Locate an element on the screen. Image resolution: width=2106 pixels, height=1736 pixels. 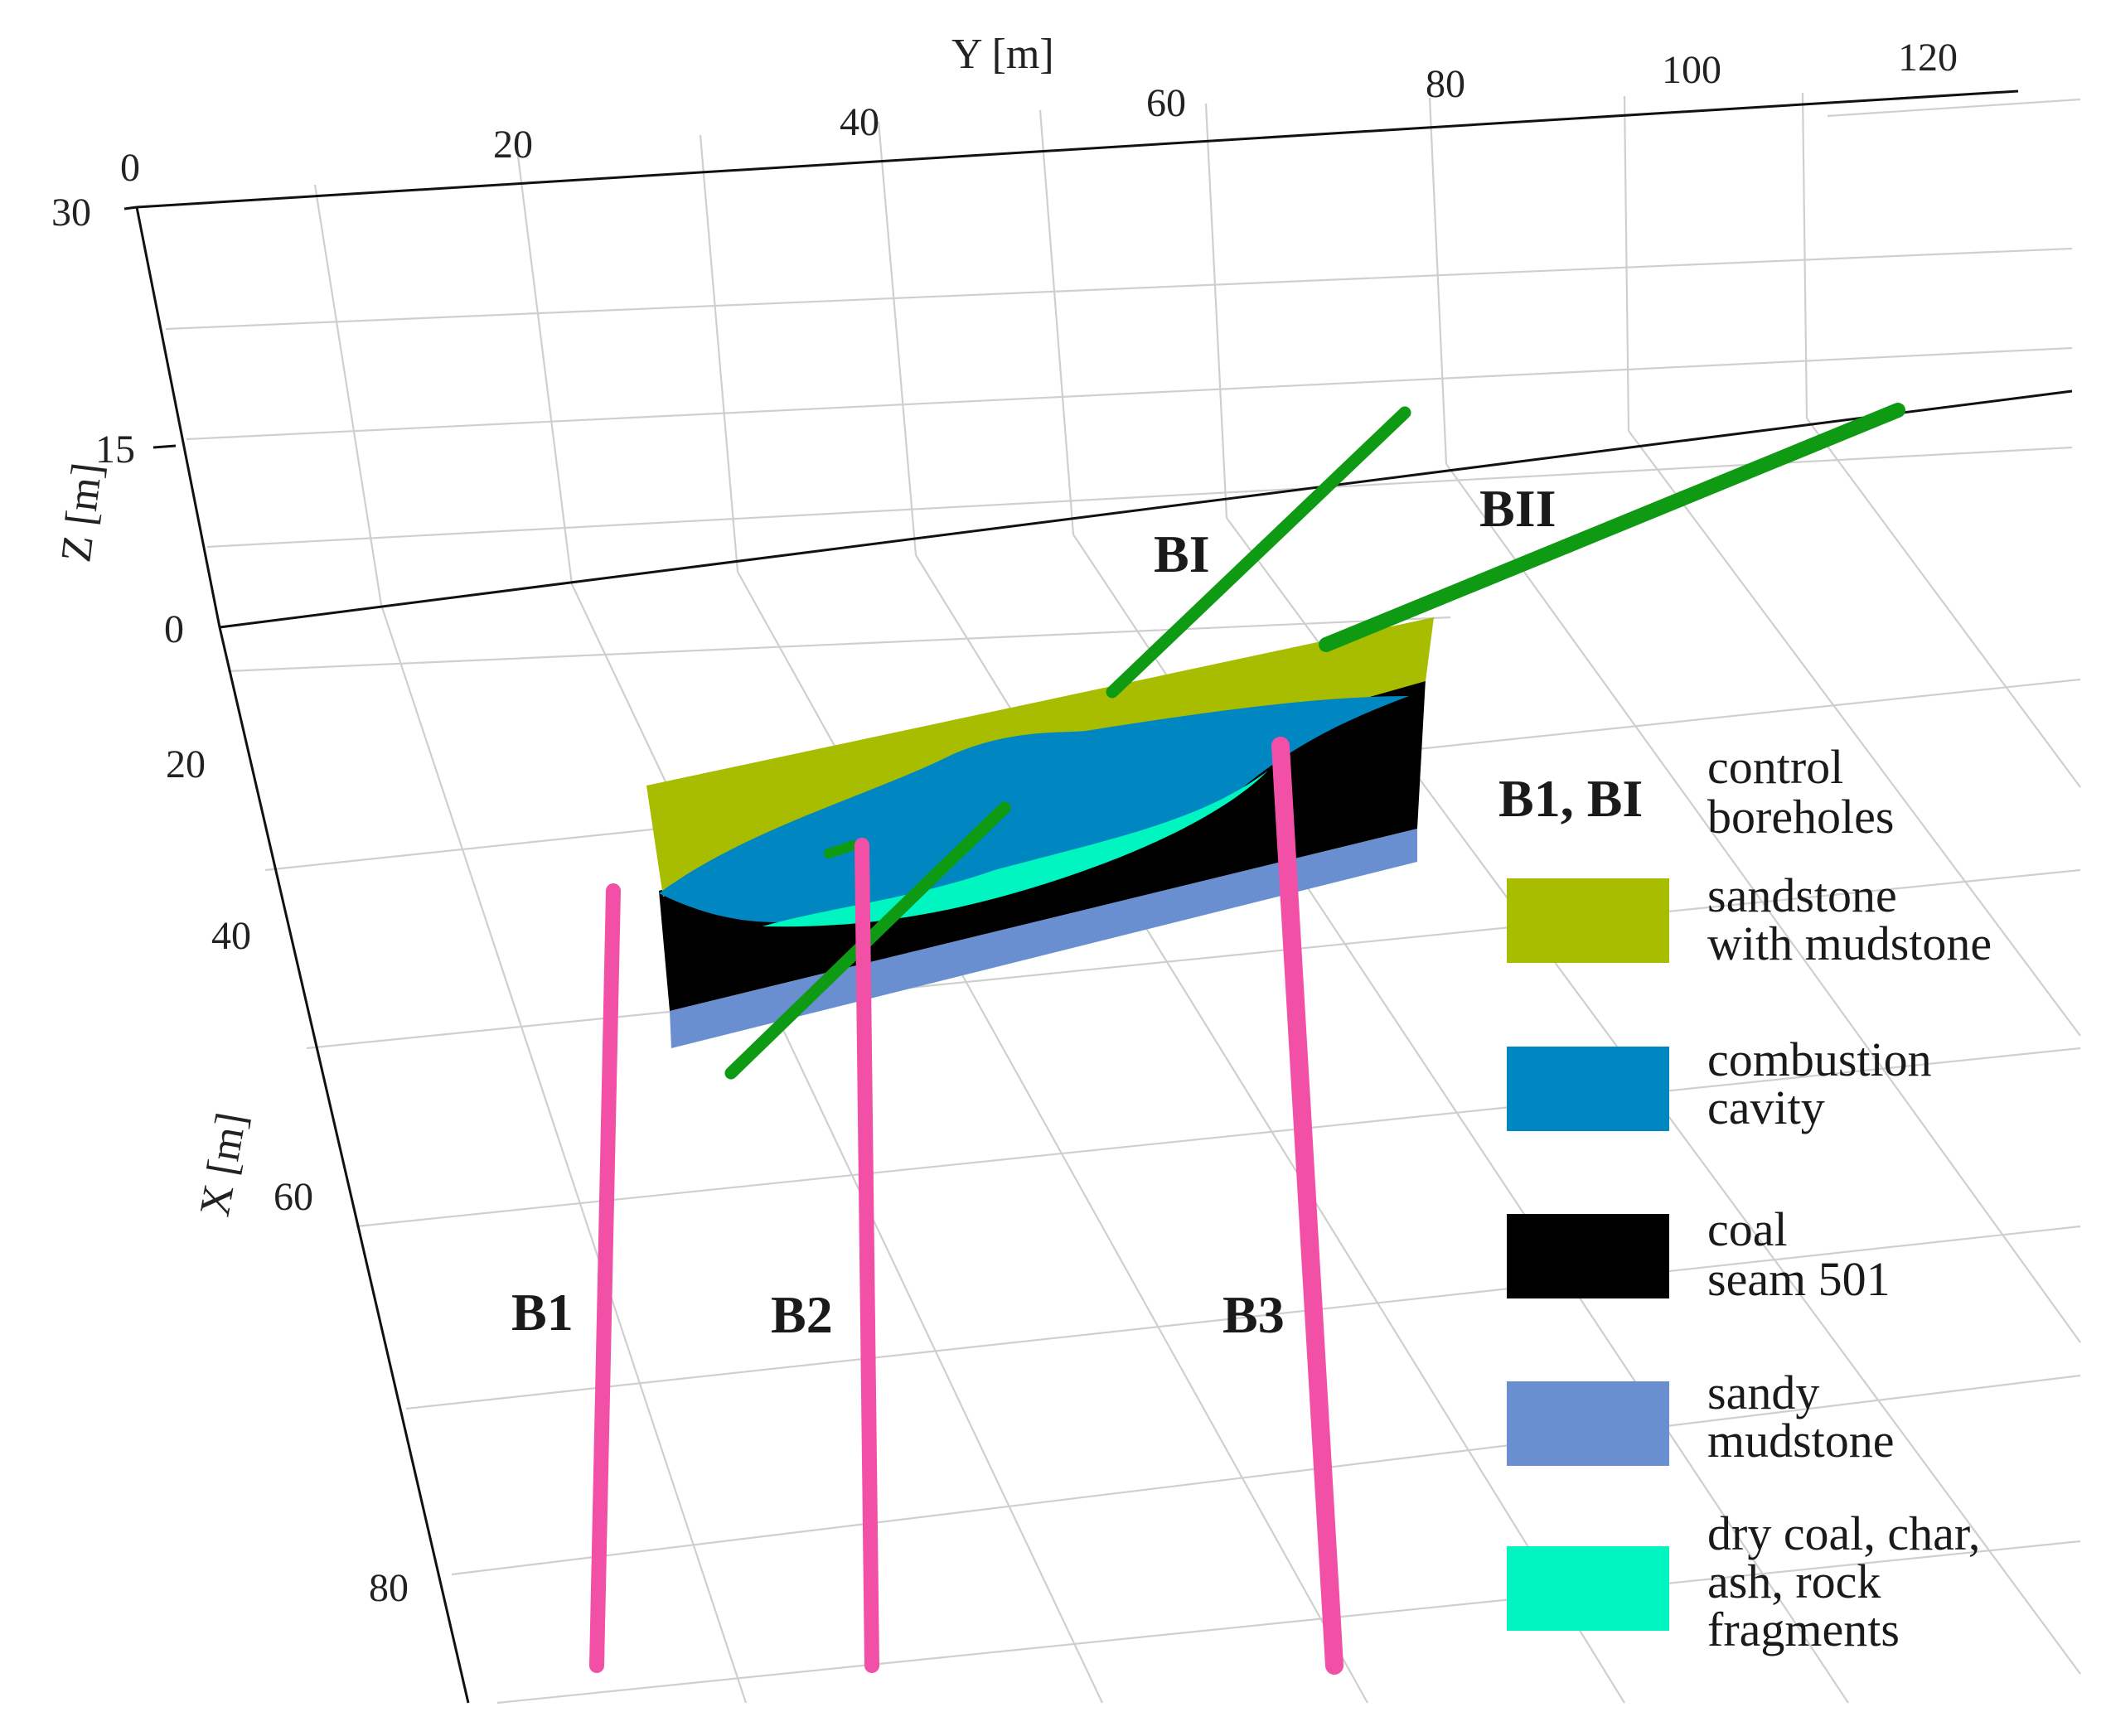
x-axis-title: X [m] is located at coordinates (223, 1164).